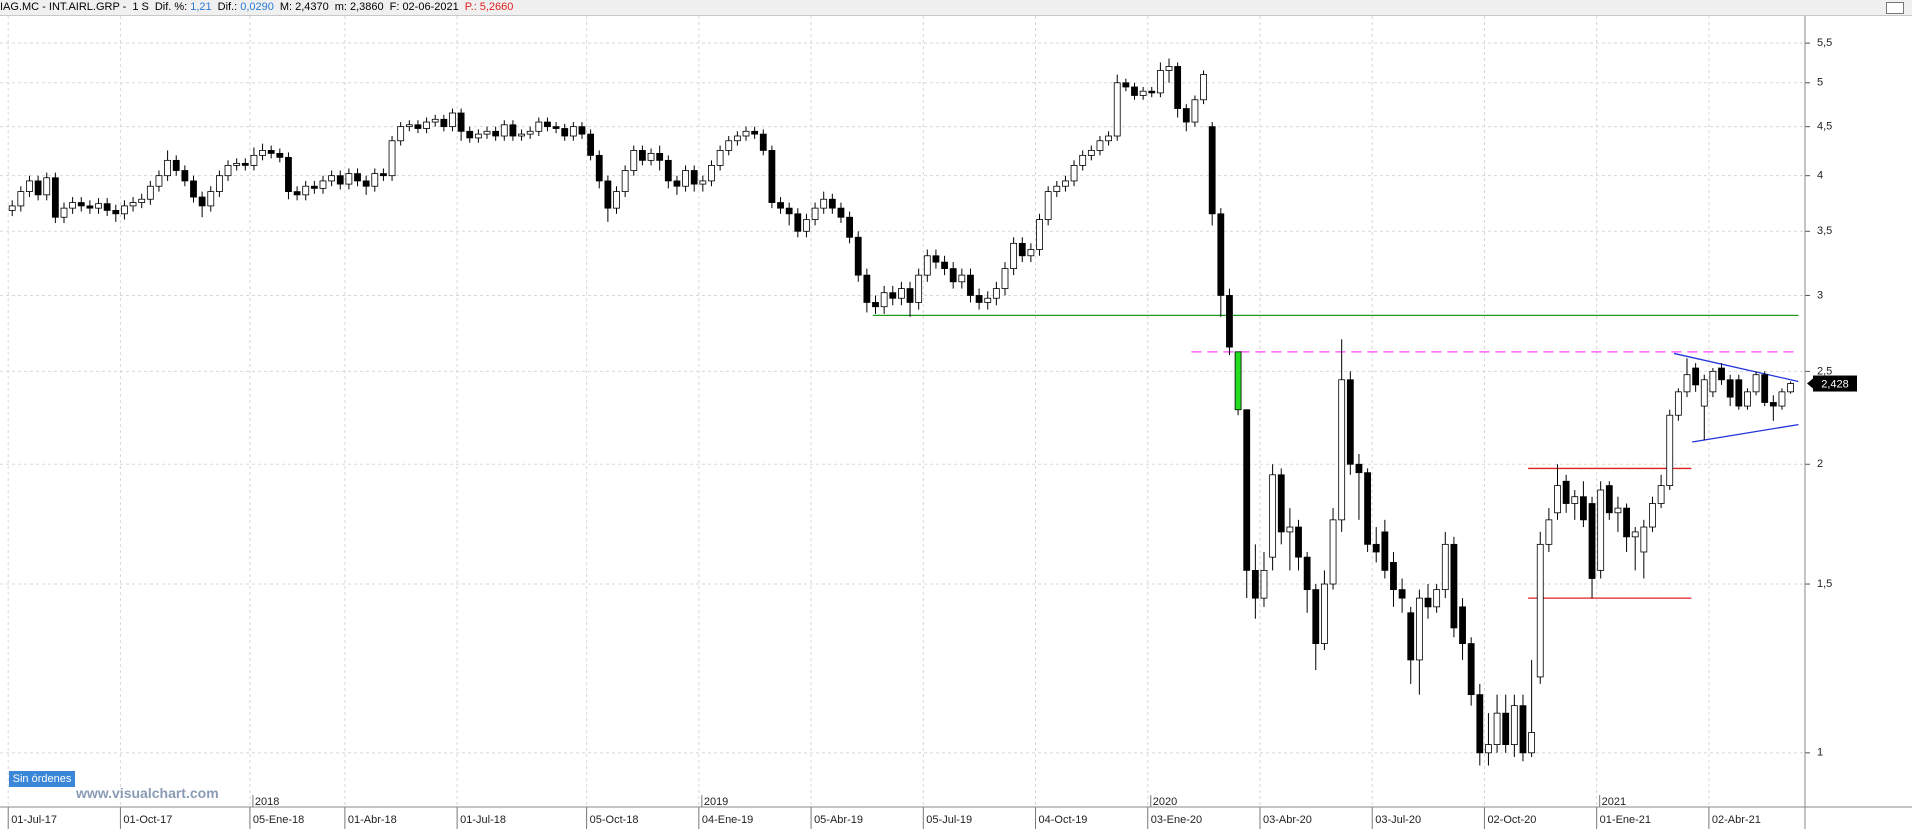 This screenshot has width=1912, height=829. I want to click on symbol: IAG.MC - INT.AIRL.GRP -, so click(63, 7).